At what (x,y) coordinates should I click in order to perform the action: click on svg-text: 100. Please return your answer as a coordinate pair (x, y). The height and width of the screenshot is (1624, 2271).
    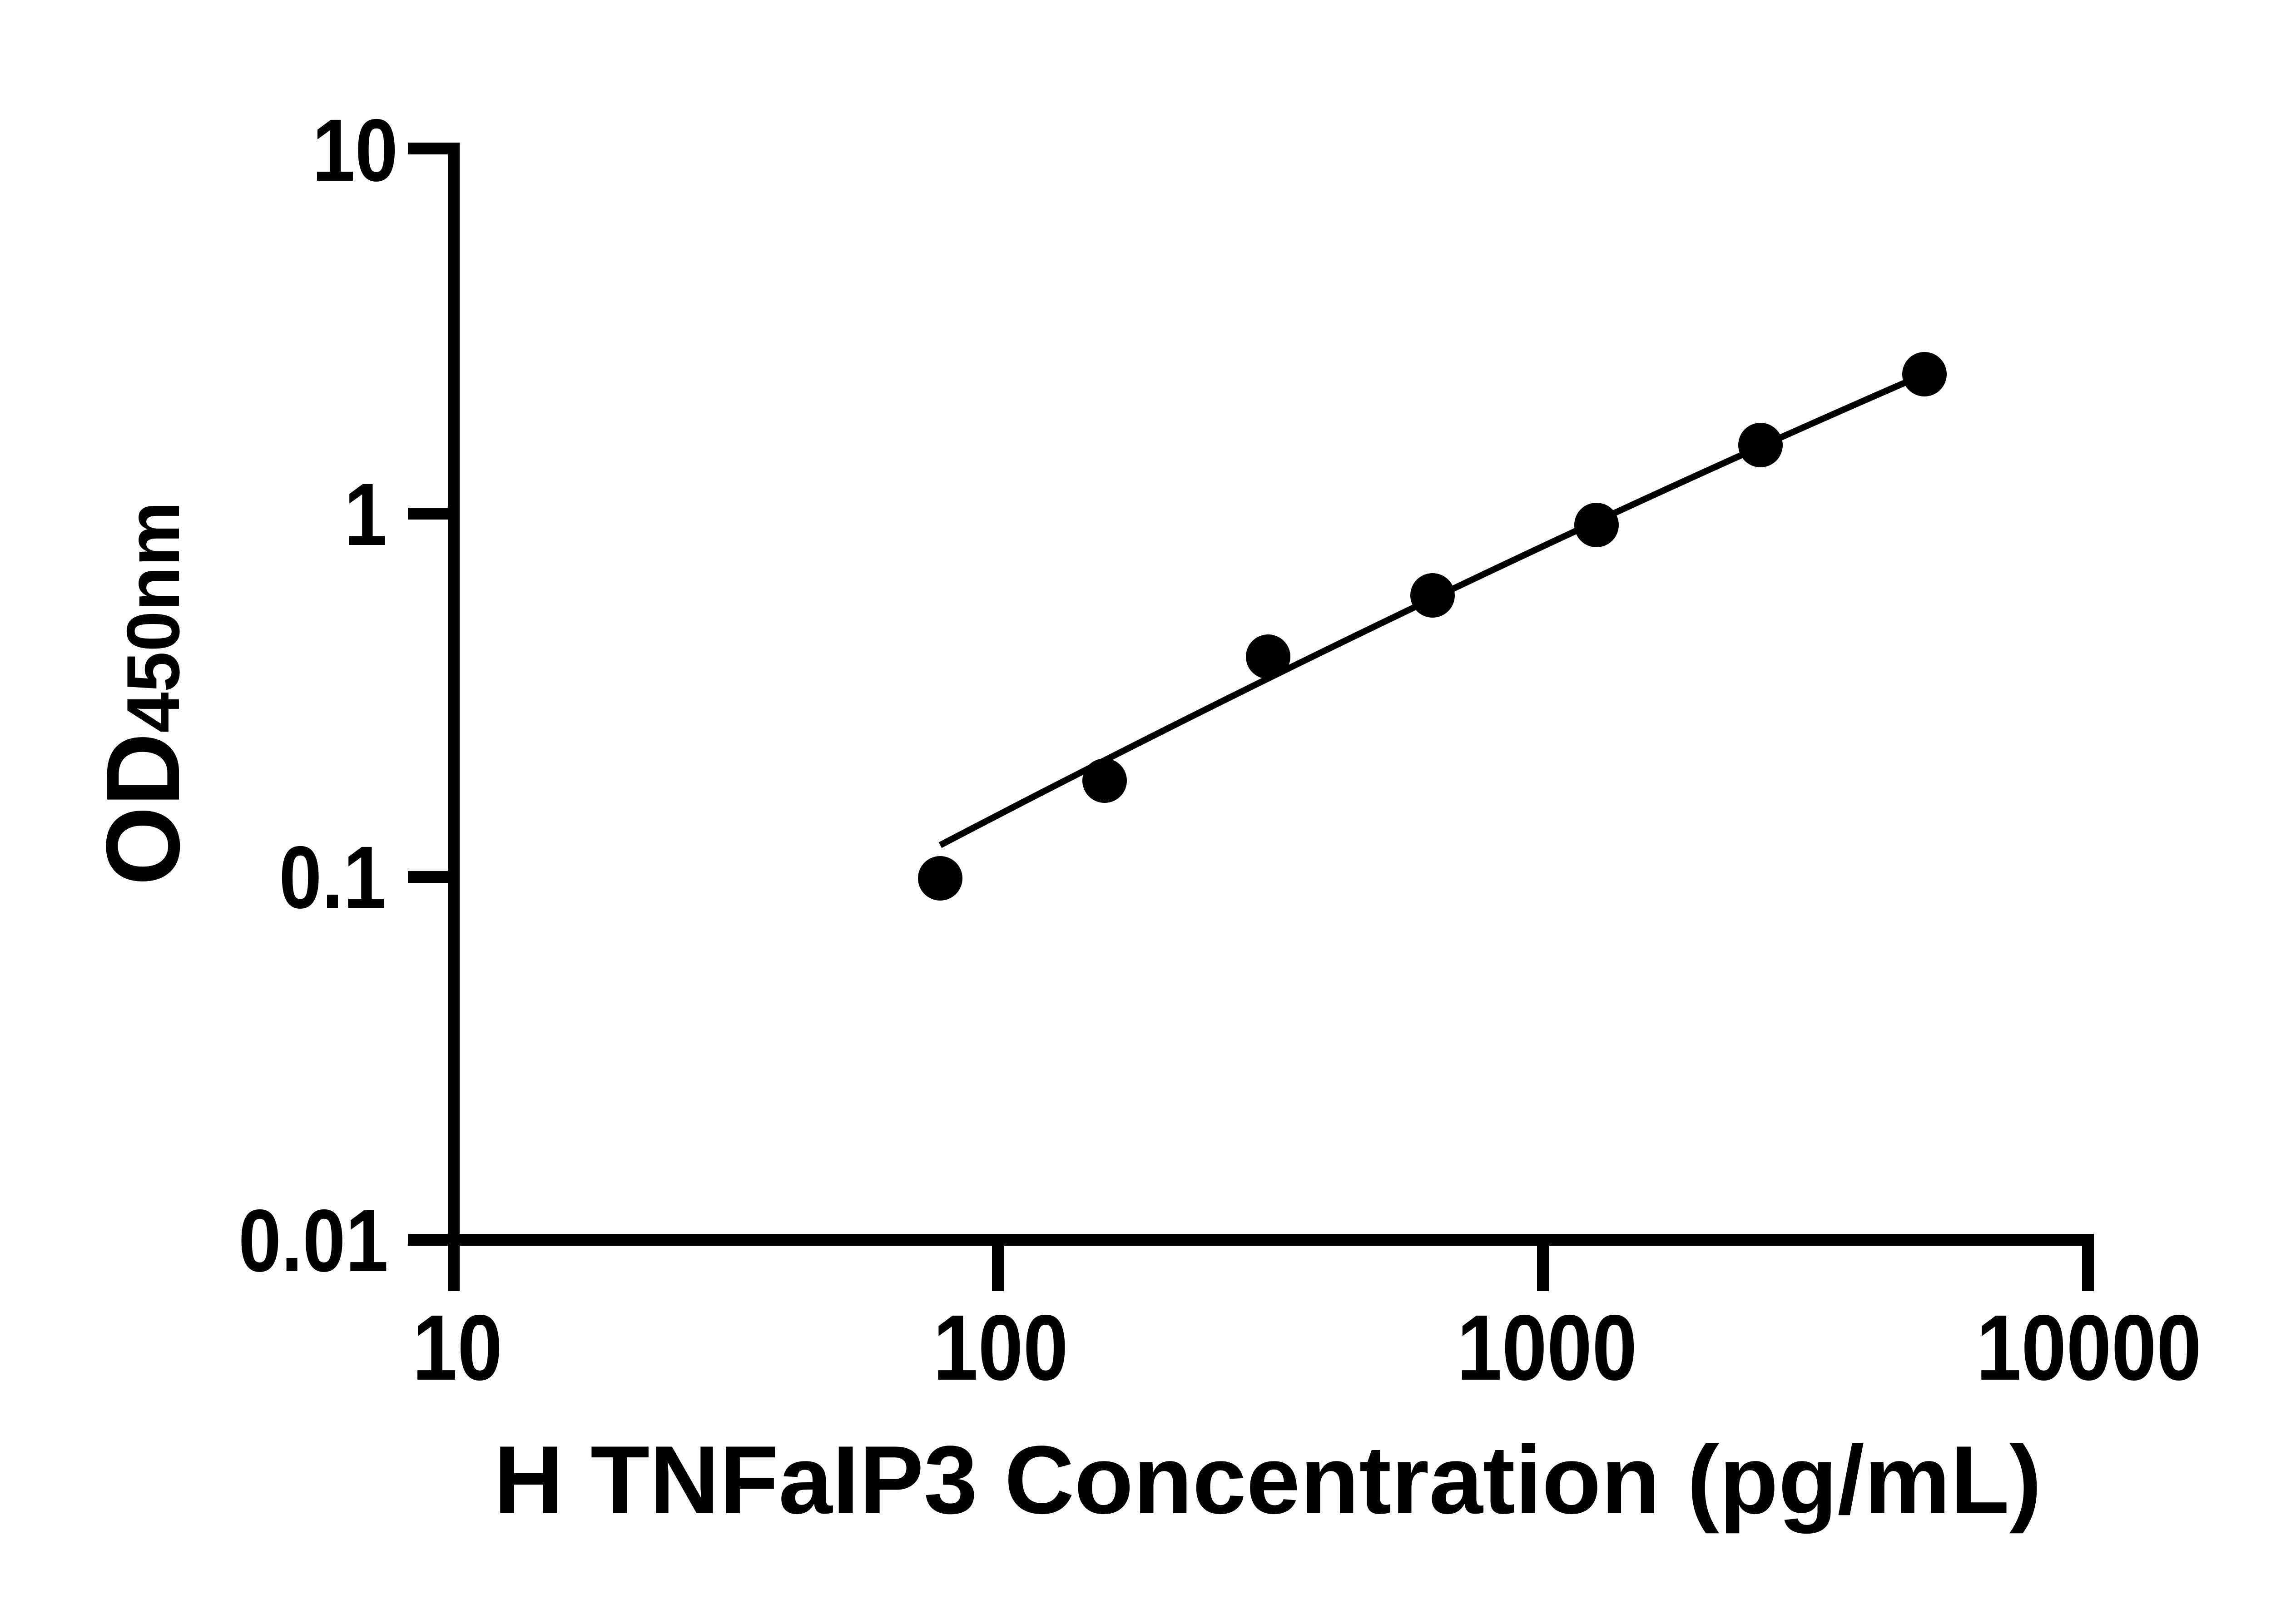
    Looking at the image, I should click on (1000, 1347).